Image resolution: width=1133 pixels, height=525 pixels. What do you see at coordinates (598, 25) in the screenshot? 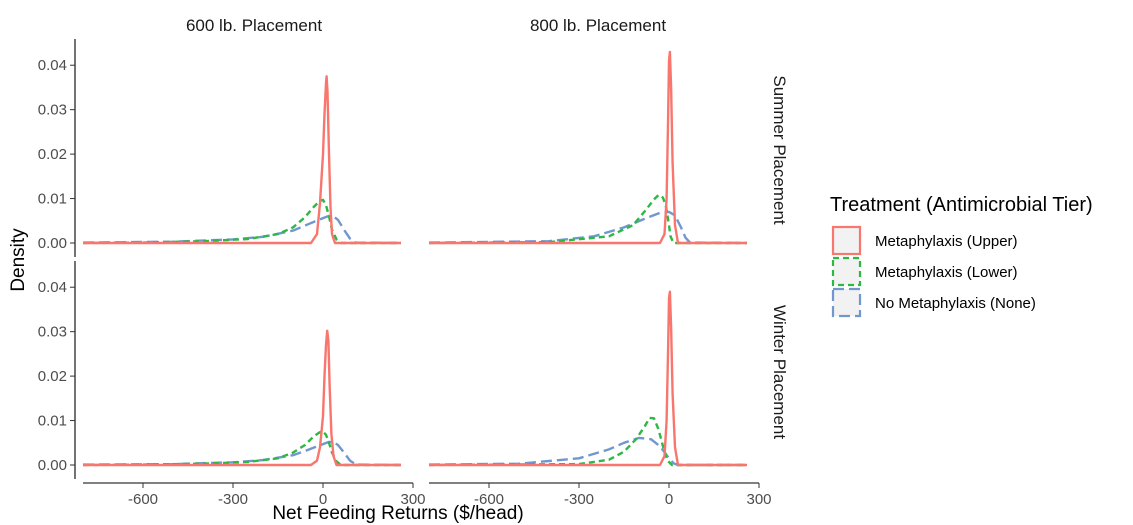
I see `col-strip-800lb: 800 lb. Placement` at bounding box center [598, 25].